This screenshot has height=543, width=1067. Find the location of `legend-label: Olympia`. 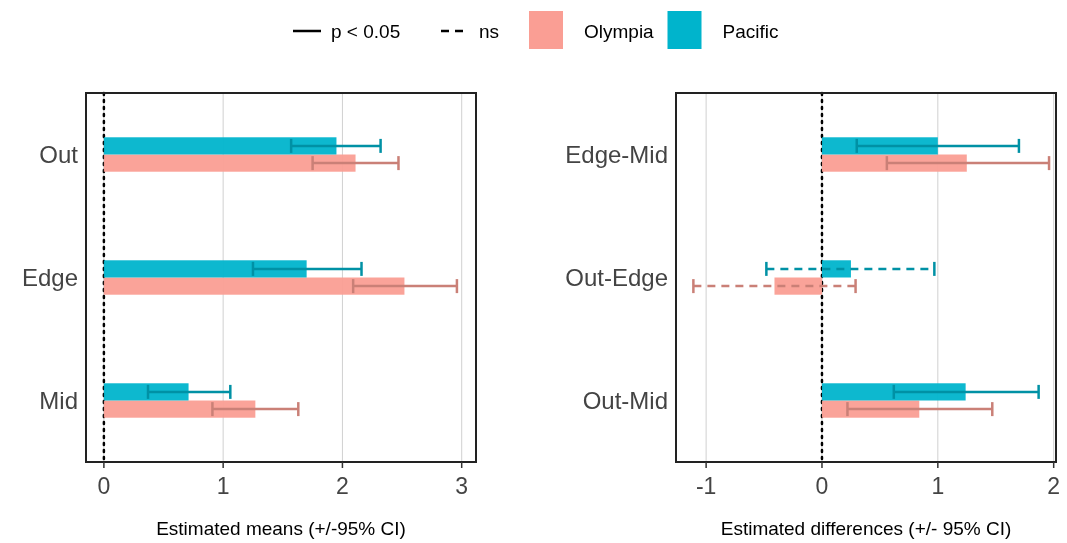

legend-label: Olympia is located at coordinates (619, 31).